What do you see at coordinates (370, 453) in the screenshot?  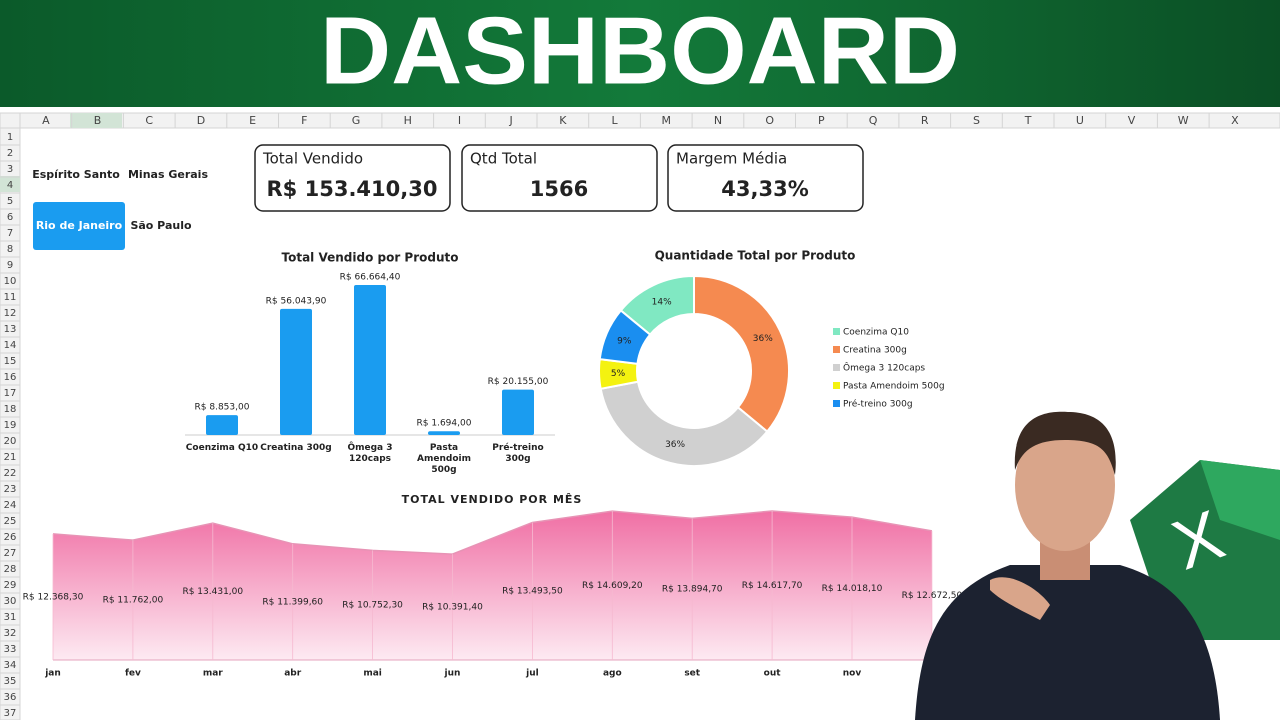 I see `x-tick-label: Ômega 3 120caps` at bounding box center [370, 453].